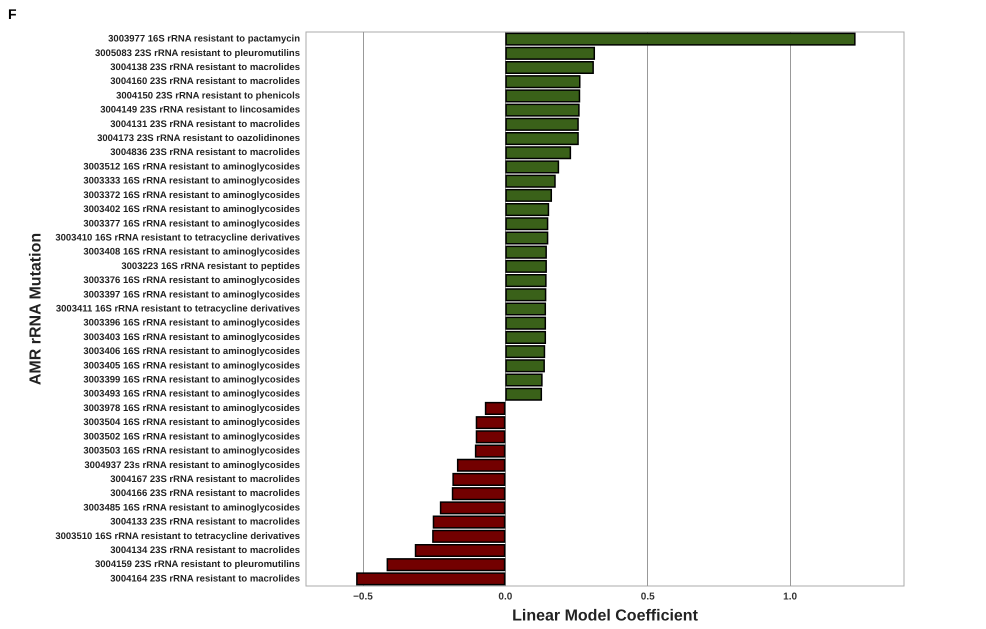 Image resolution: width=986 pixels, height=629 pixels. Describe the element at coordinates (198, 138) in the screenshot. I see `y-tick-label: 3004173 23S rRNA resistant to oazolidinones` at that location.